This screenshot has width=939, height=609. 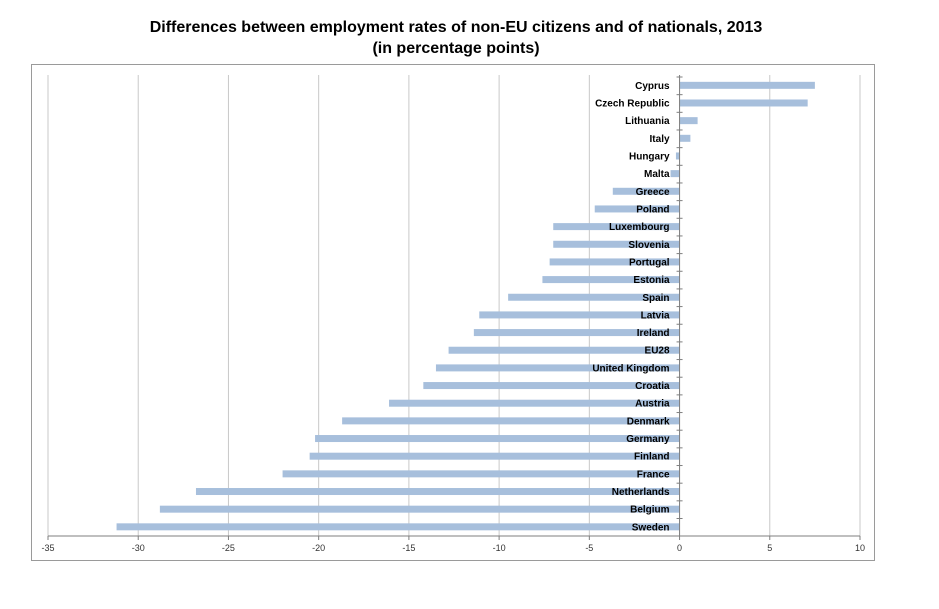 I want to click on category-label-5: Malta, so click(x=657, y=174).